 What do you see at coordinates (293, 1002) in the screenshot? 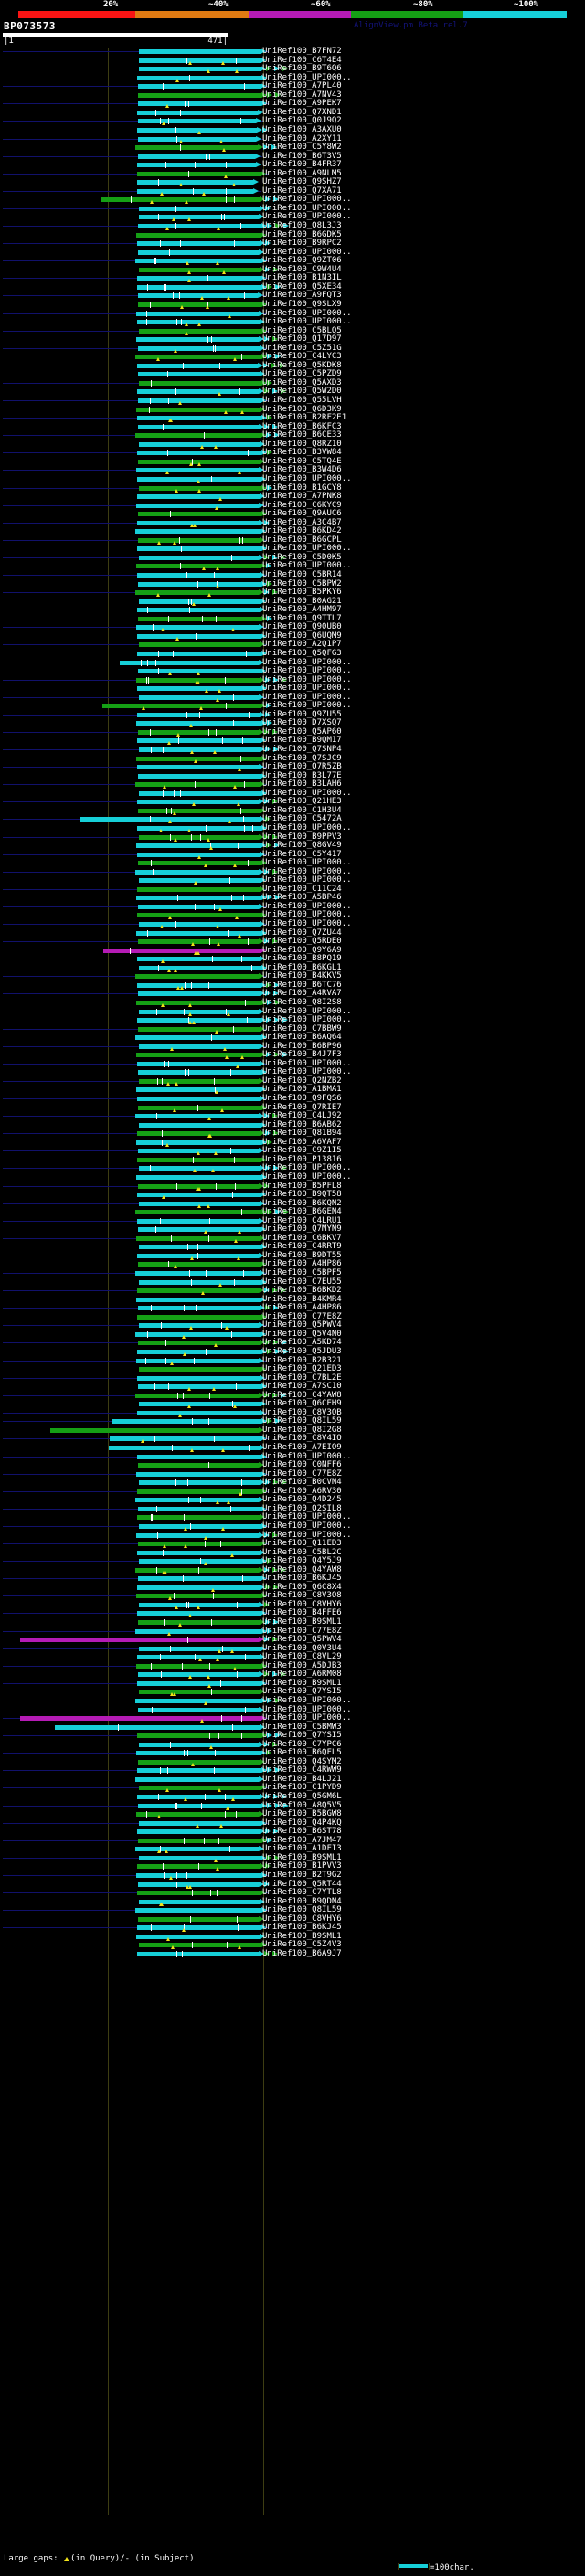
I see `hit-row: UniRef100_Q8I2S8` at bounding box center [293, 1002].